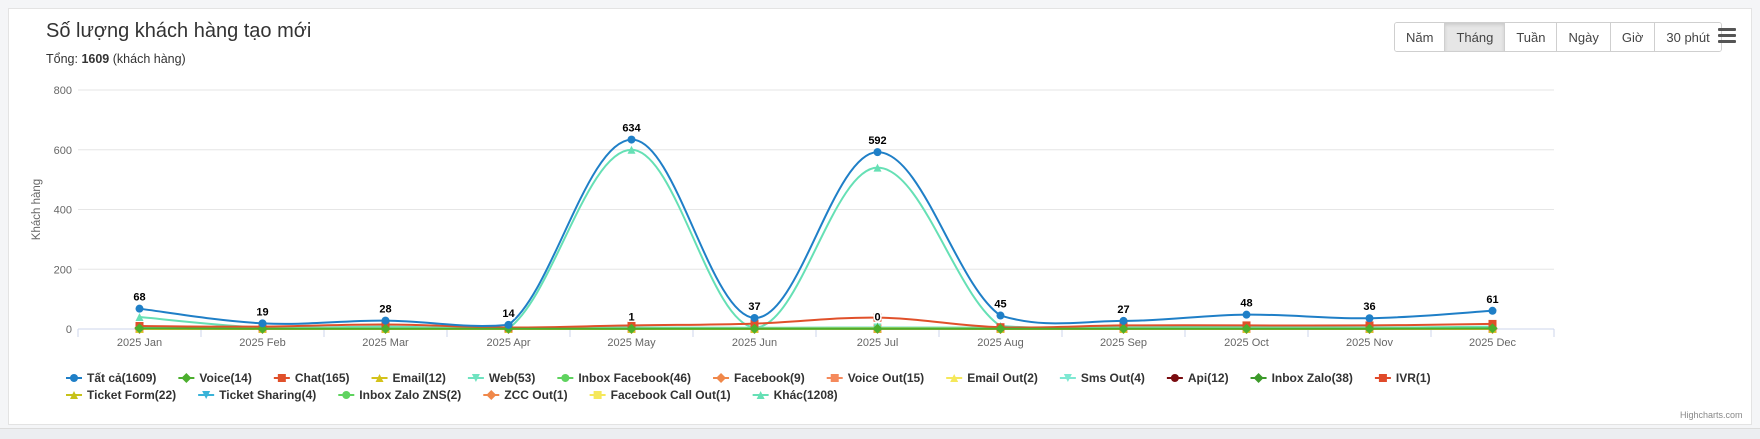 The width and height of the screenshot is (1760, 439). What do you see at coordinates (262, 312) in the screenshot?
I see `data-label: 19` at bounding box center [262, 312].